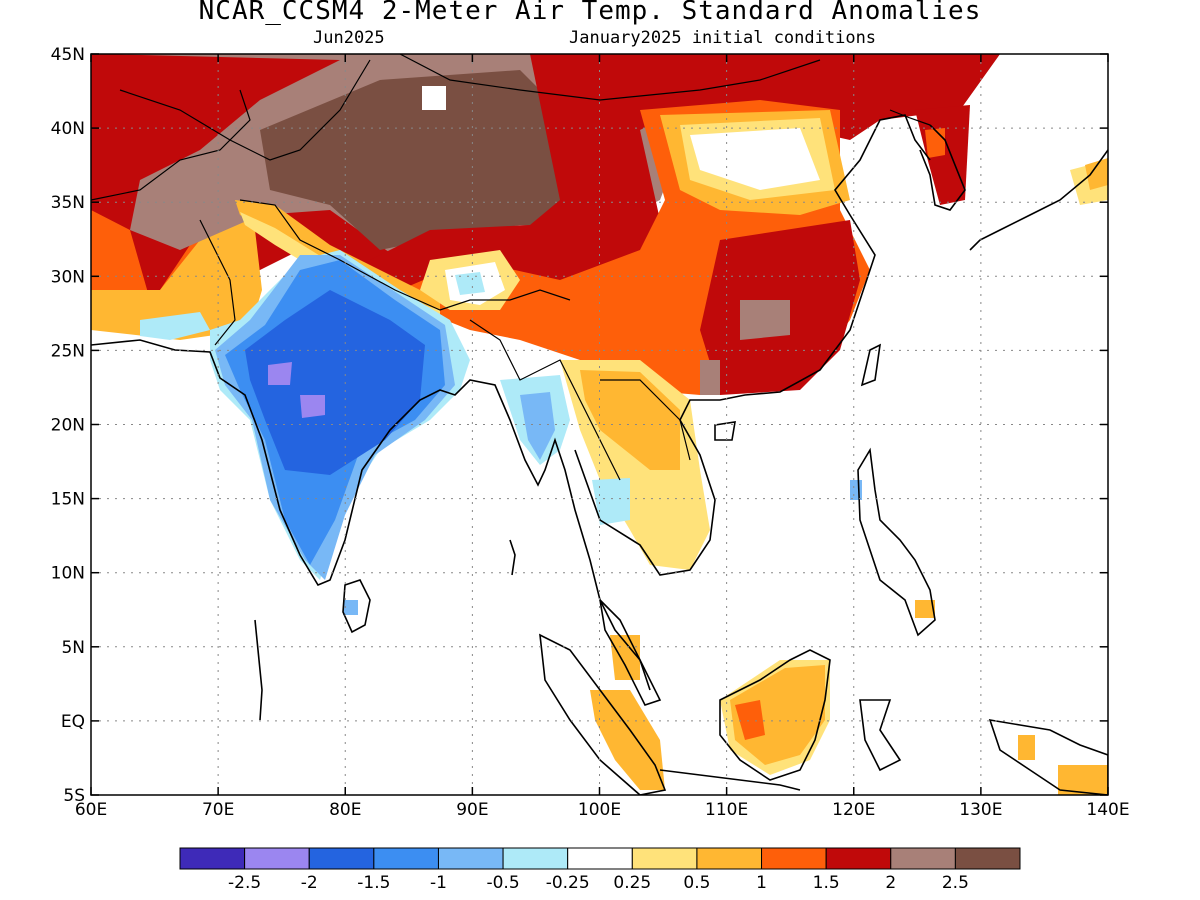 The width and height of the screenshot is (1200, 900). I want to click on coastline-malaya, so click(630, 651).